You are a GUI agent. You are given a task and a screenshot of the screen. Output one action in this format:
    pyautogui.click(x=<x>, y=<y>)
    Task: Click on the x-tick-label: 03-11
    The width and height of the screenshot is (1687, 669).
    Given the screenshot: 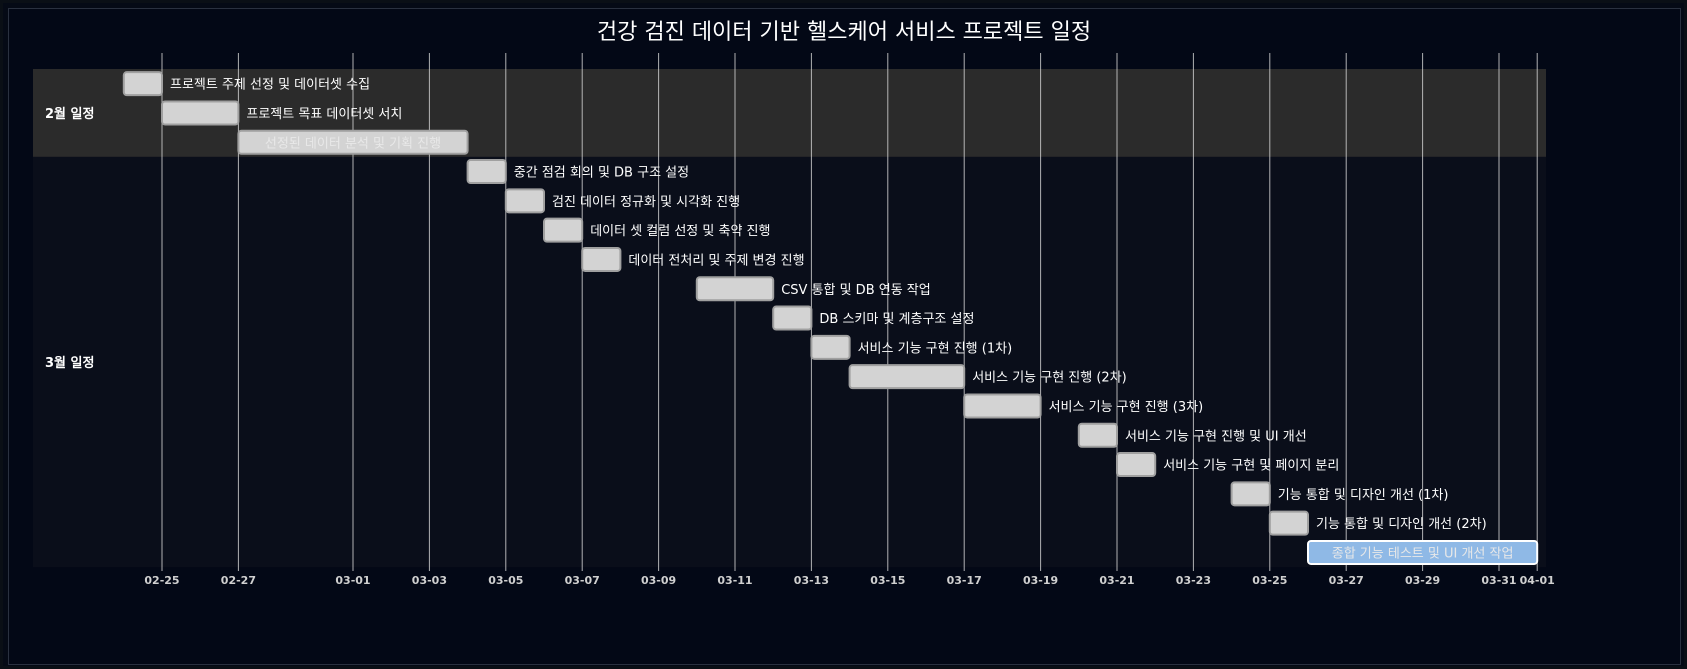 What is the action you would take?
    pyautogui.click(x=734, y=580)
    